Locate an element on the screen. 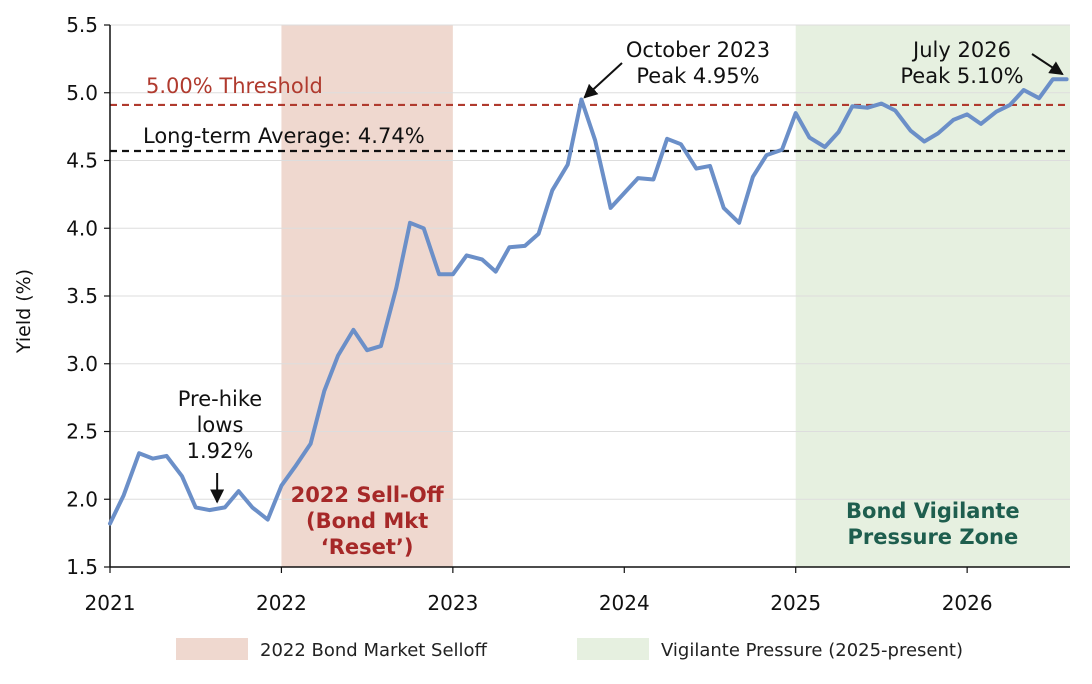 The image size is (1092, 684). y-tick-label: 4.5 is located at coordinates (82, 161).